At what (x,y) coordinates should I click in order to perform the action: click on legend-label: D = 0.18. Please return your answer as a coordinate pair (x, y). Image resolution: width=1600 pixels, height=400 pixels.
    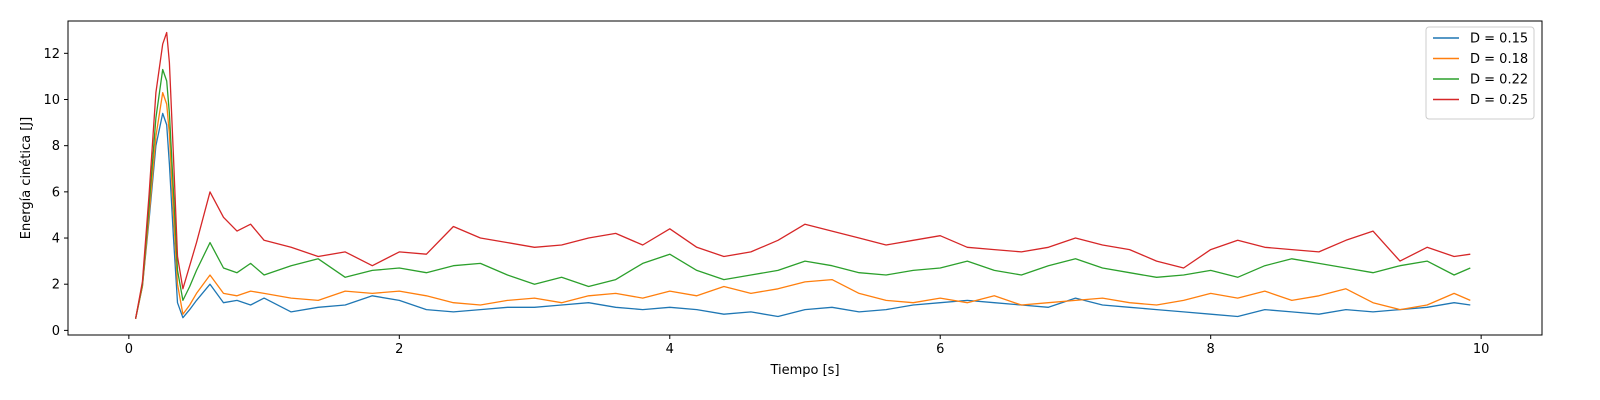
    Looking at the image, I should click on (1499, 59).